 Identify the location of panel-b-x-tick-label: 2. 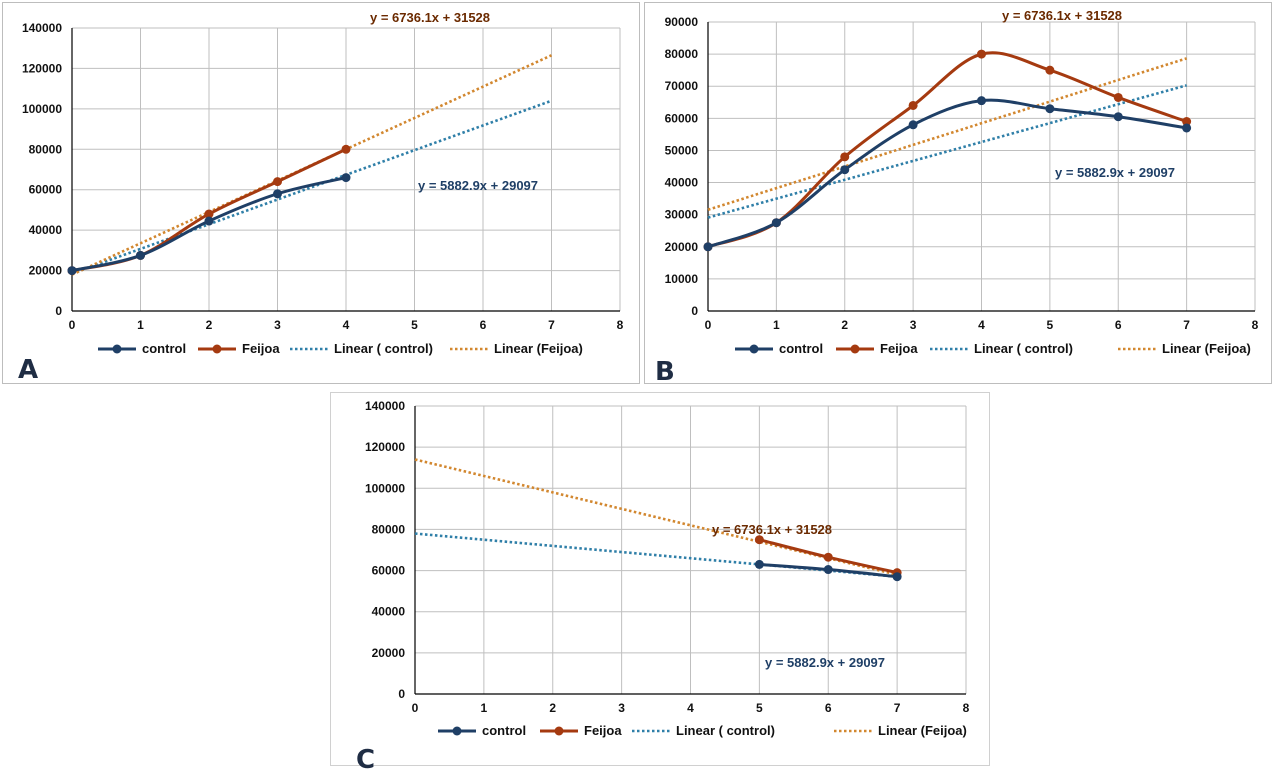
(844, 325).